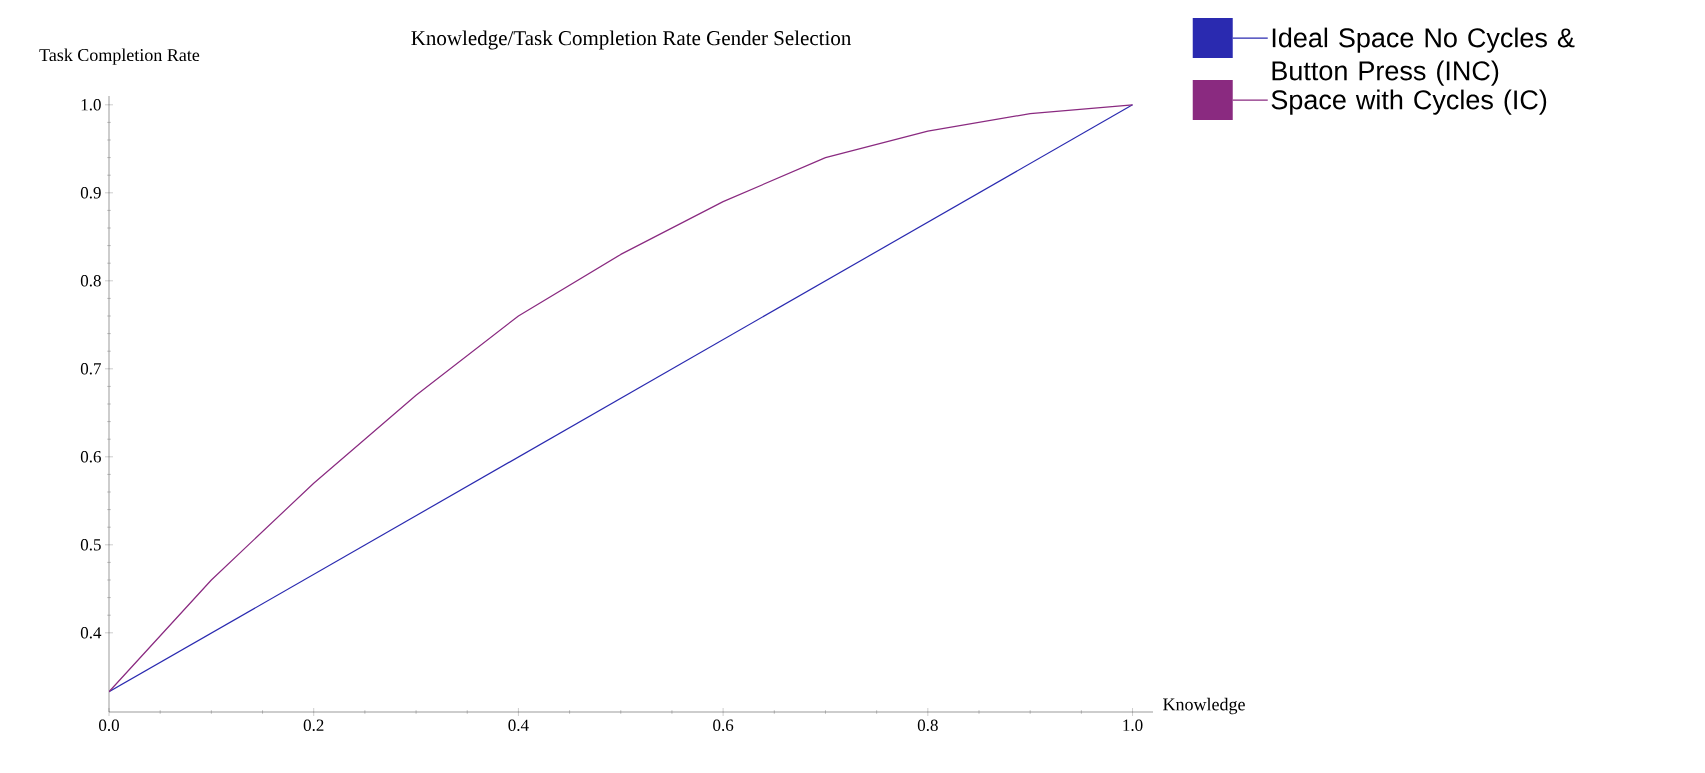 The width and height of the screenshot is (1705, 773). I want to click on legend-label: Space with Cycles (IC), so click(1409, 102).